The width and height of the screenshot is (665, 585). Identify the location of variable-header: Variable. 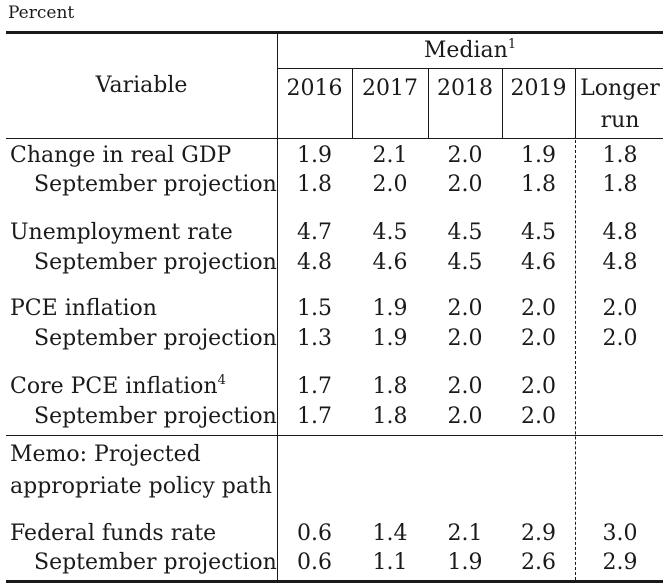
(141, 85).